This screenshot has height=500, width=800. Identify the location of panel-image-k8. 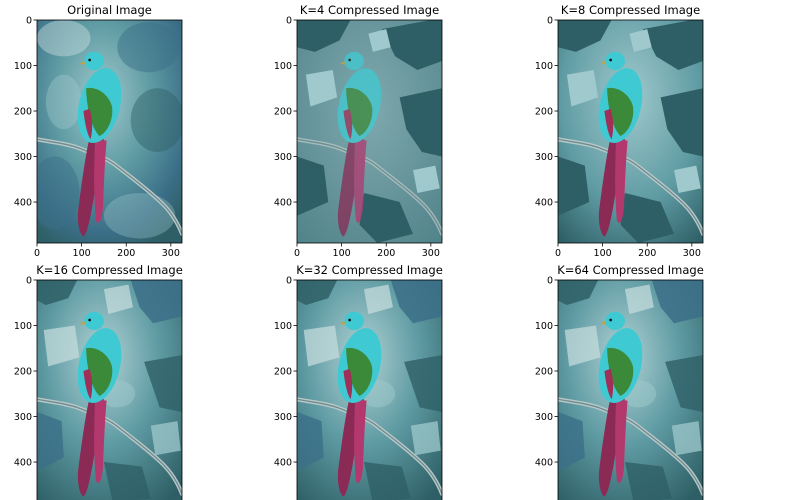
(630, 131).